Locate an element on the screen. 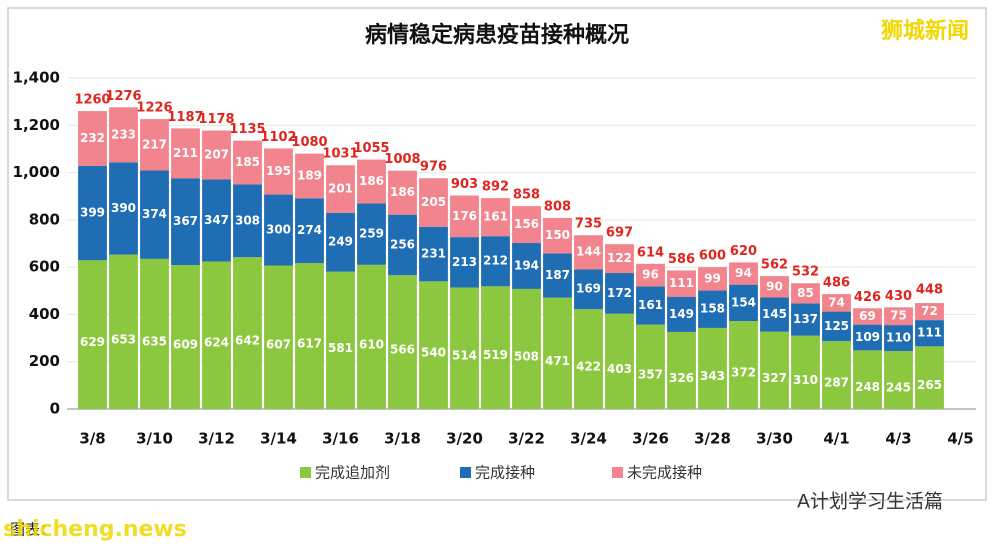  segment-label: 367 is located at coordinates (185, 221).